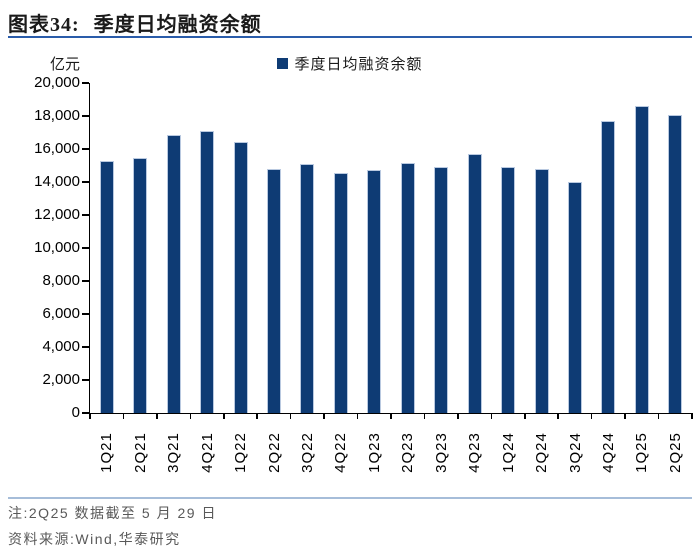 This screenshot has width=700, height=560. Describe the element at coordinates (106, 287) in the screenshot. I see `bar-1Q21` at that location.